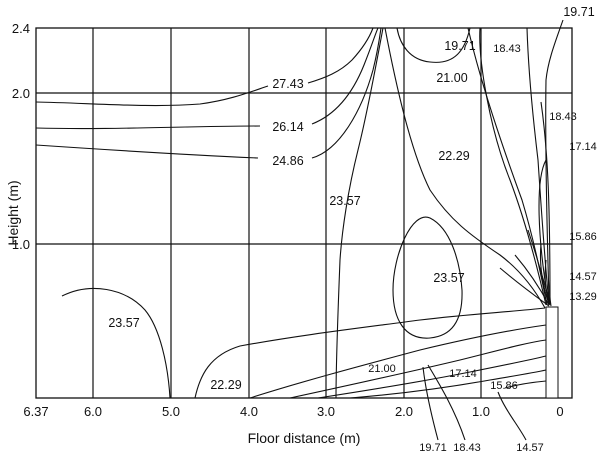  Describe the element at coordinates (430, 403) in the screenshot. I see `contour-line-19-71-lead` at that location.